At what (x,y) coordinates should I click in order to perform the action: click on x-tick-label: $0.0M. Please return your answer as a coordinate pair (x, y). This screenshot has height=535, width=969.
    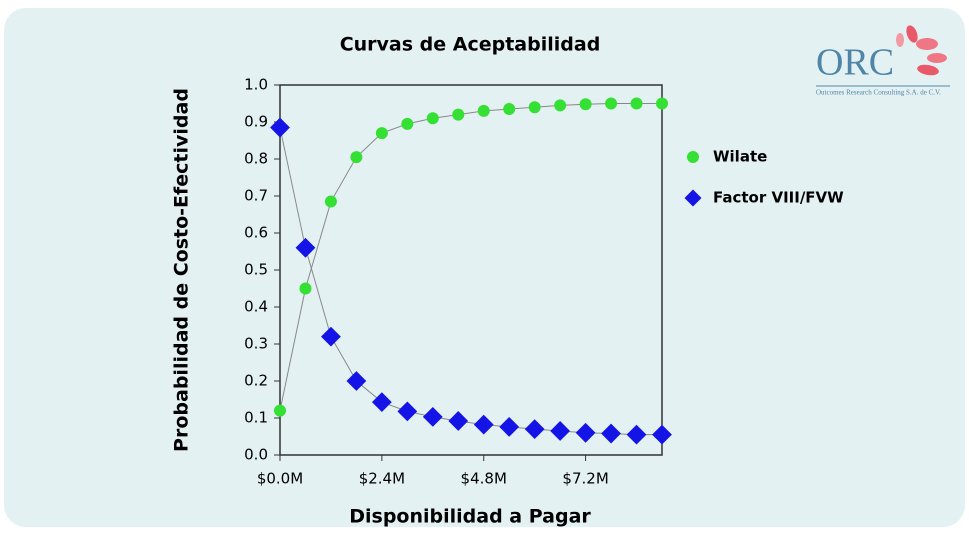
    Looking at the image, I should click on (280, 479).